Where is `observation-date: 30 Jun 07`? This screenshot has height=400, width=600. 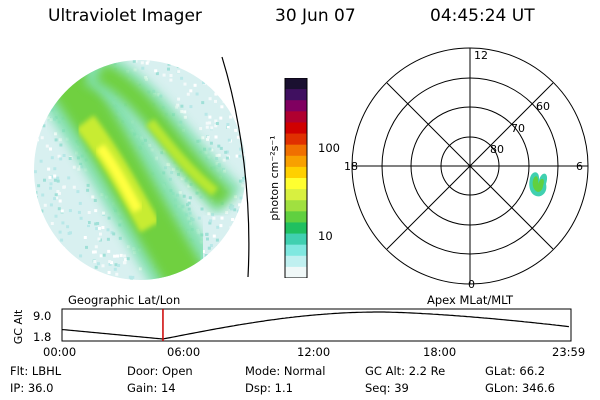 observation-date: 30 Jun 07 is located at coordinates (315, 16).